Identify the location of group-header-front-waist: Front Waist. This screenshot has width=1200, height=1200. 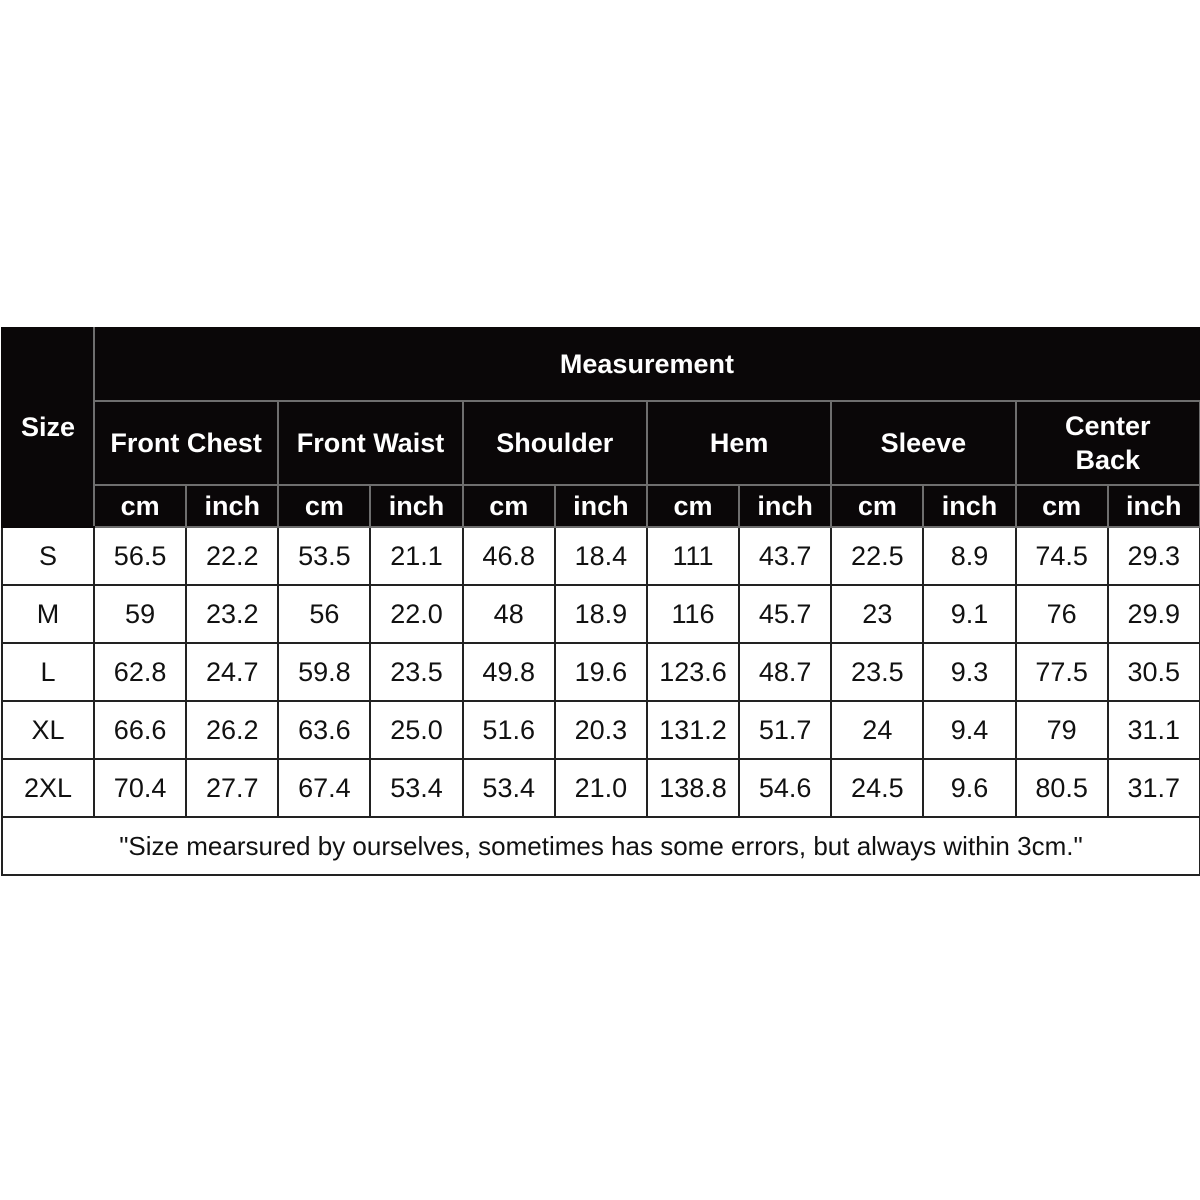
(370, 443).